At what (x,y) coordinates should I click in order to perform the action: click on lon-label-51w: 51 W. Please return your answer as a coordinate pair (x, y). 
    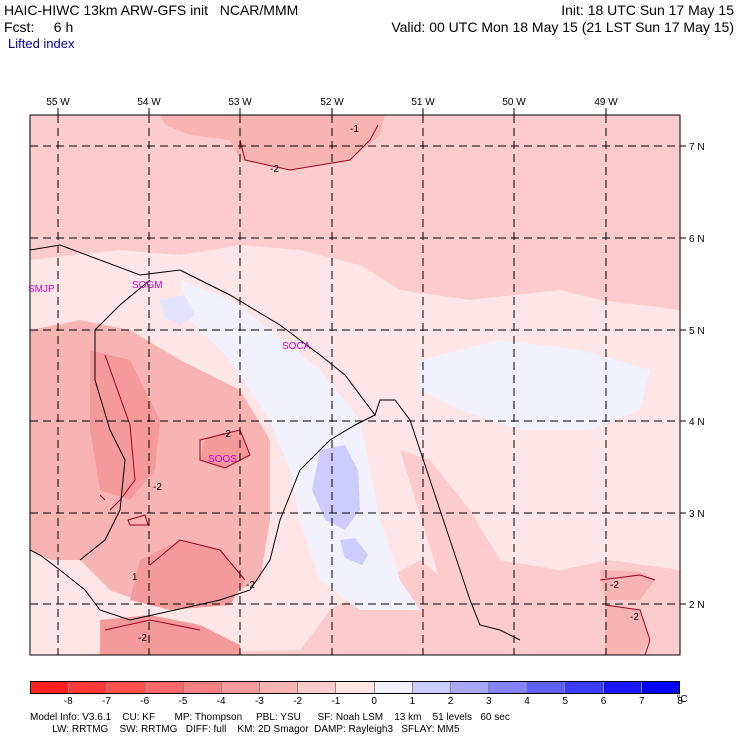
    Looking at the image, I should click on (423, 102).